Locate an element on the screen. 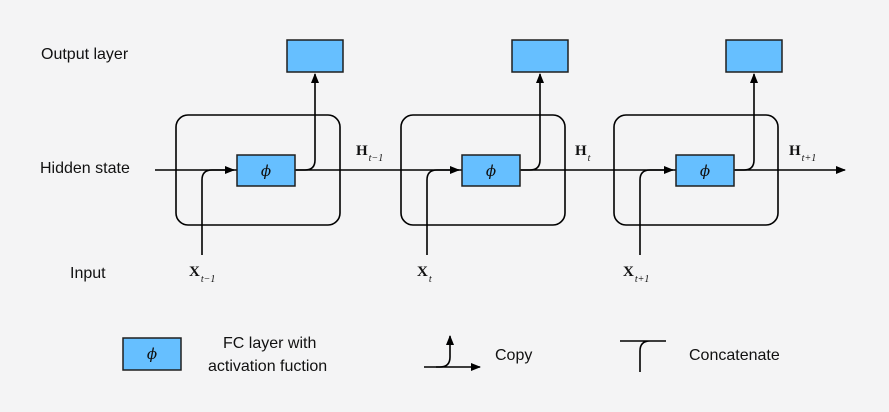 The width and height of the screenshot is (889, 412). input-x-label: Xt is located at coordinates (424, 274).